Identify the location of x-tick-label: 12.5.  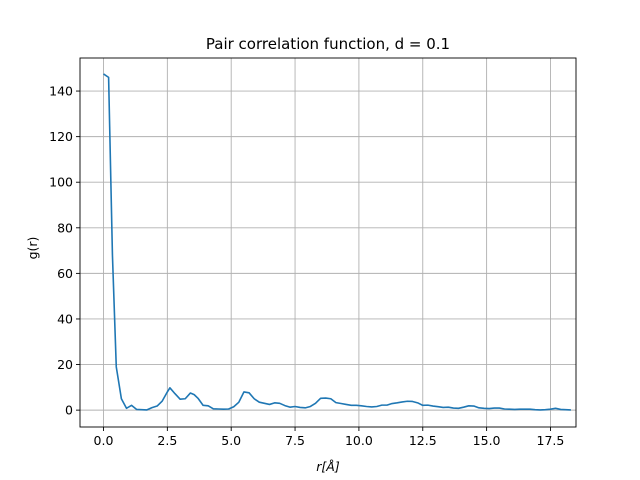
(423, 440).